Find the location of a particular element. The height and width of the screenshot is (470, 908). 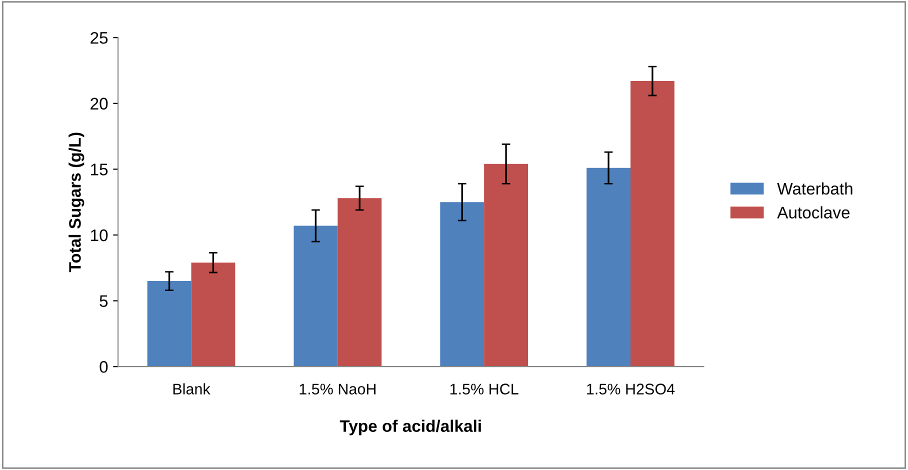

y-tick-label: 25 is located at coordinates (99, 38).